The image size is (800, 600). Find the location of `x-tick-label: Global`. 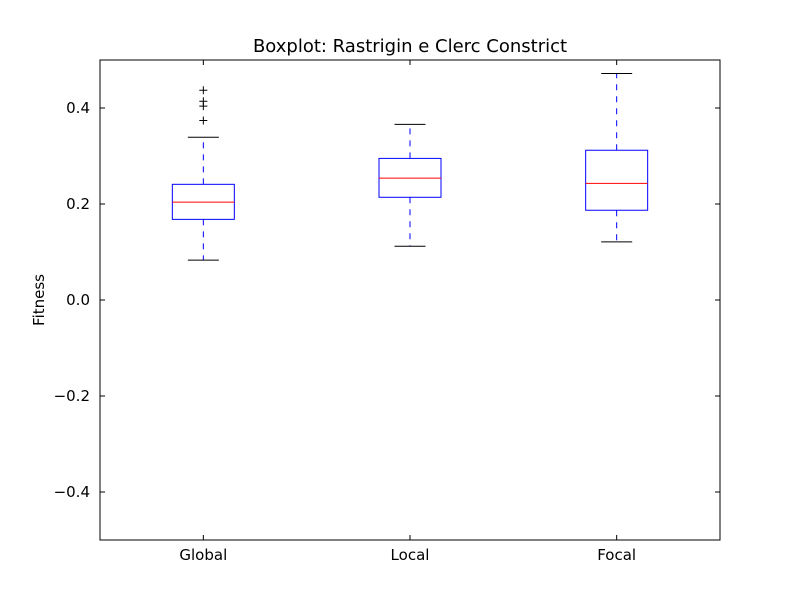

x-tick-label: Global is located at coordinates (203, 555).